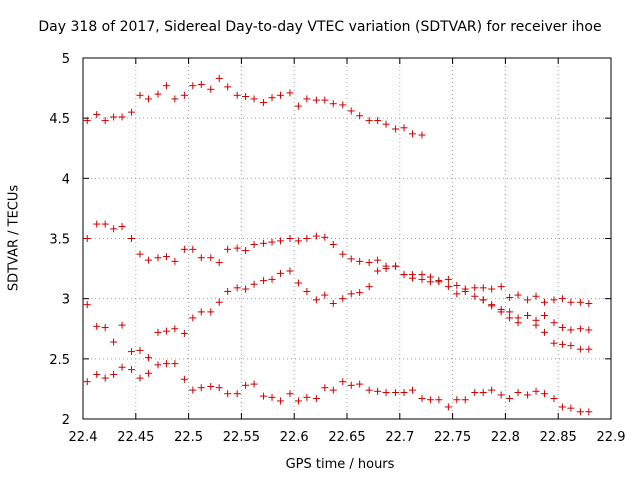  I want to click on x-tick-label: 22.7, so click(399, 437).